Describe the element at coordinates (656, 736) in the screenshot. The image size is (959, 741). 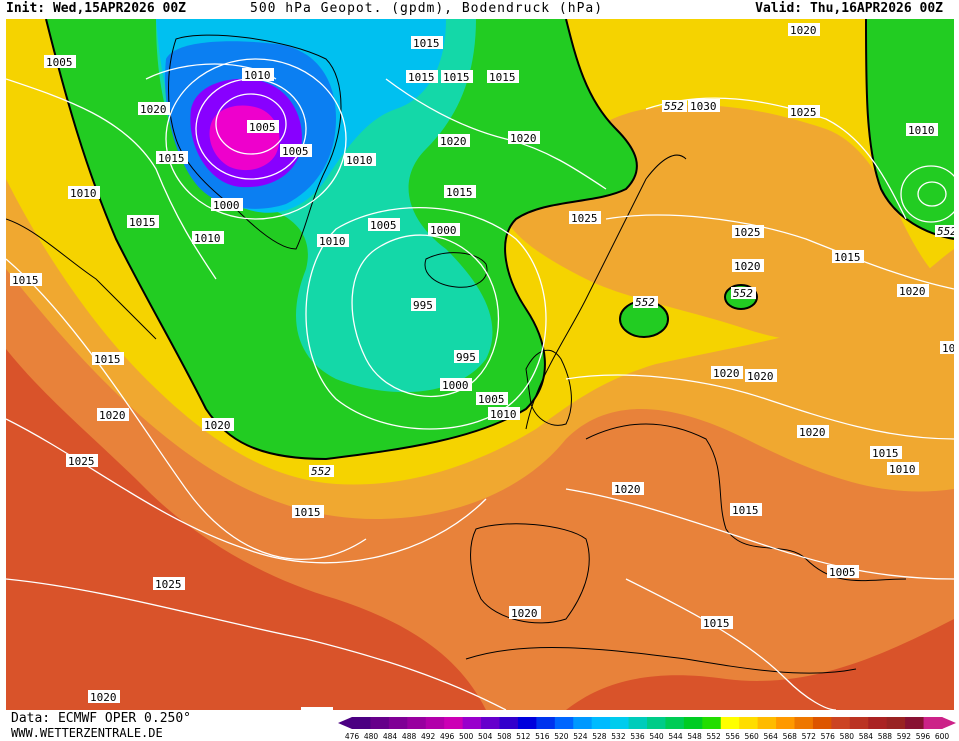
I see `color-scale-tick-label: 540` at that location.